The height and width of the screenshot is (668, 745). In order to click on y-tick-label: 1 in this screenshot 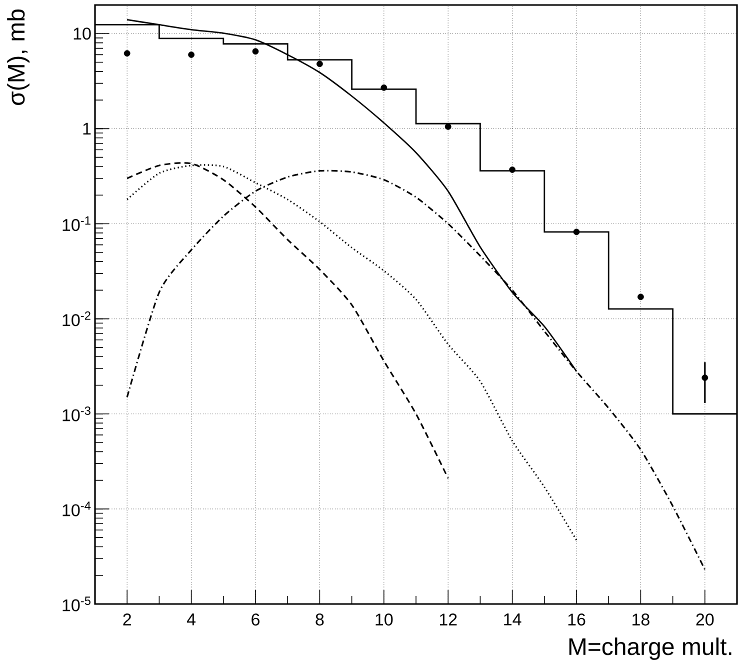, I will do `click(87, 128)`.